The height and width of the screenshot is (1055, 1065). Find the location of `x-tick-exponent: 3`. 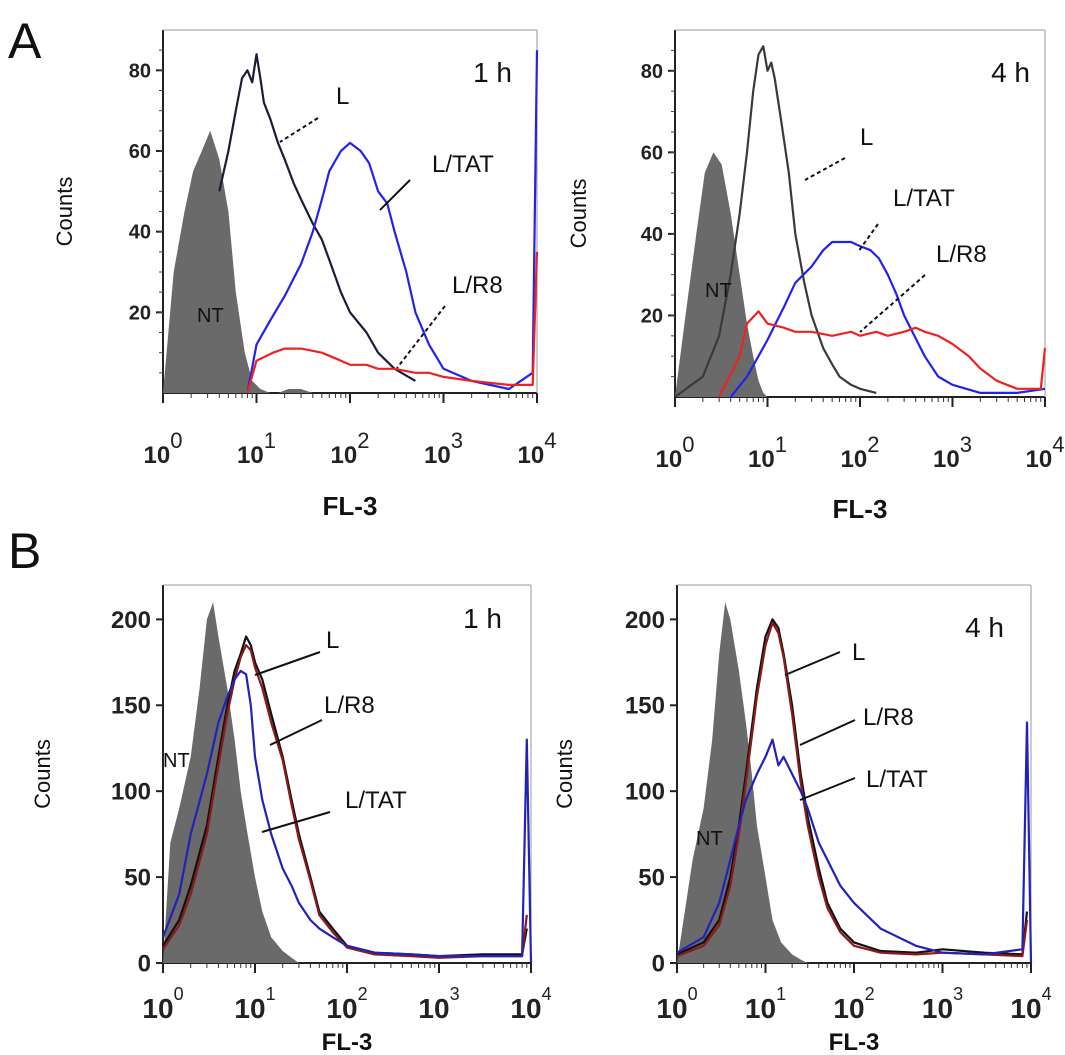

x-tick-exponent: 3 is located at coordinates (457, 440).